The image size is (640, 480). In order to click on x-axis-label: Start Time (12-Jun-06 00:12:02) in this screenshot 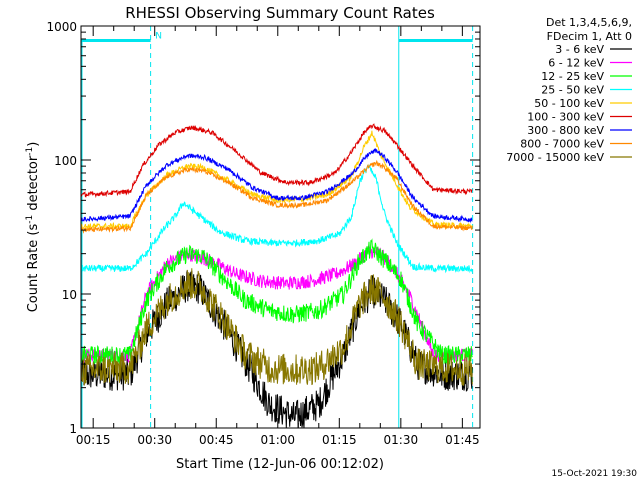, I will do `click(280, 464)`.